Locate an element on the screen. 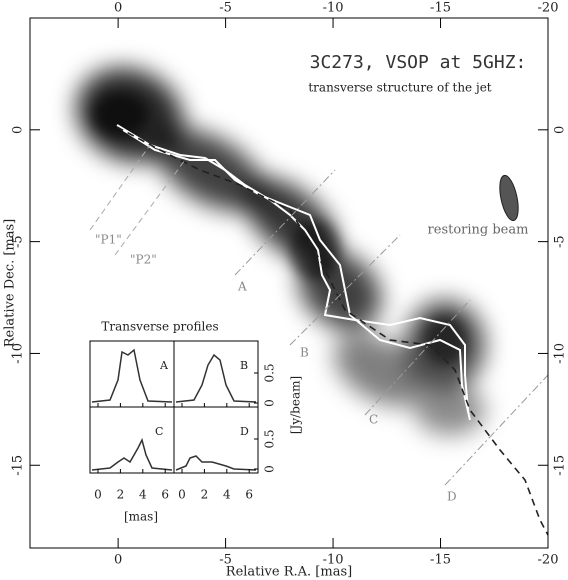 The width and height of the screenshot is (568, 580). annotation: D is located at coordinates (452, 497).